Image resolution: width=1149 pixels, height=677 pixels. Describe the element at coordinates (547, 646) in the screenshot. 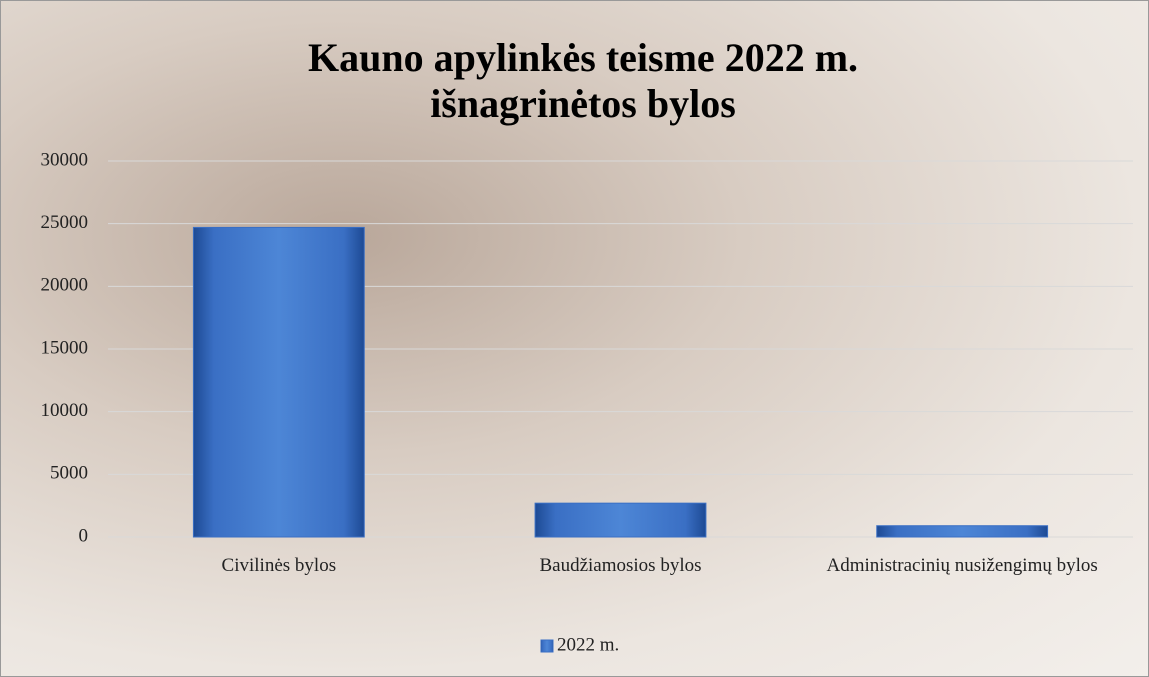

I see `legend-swatch` at that location.